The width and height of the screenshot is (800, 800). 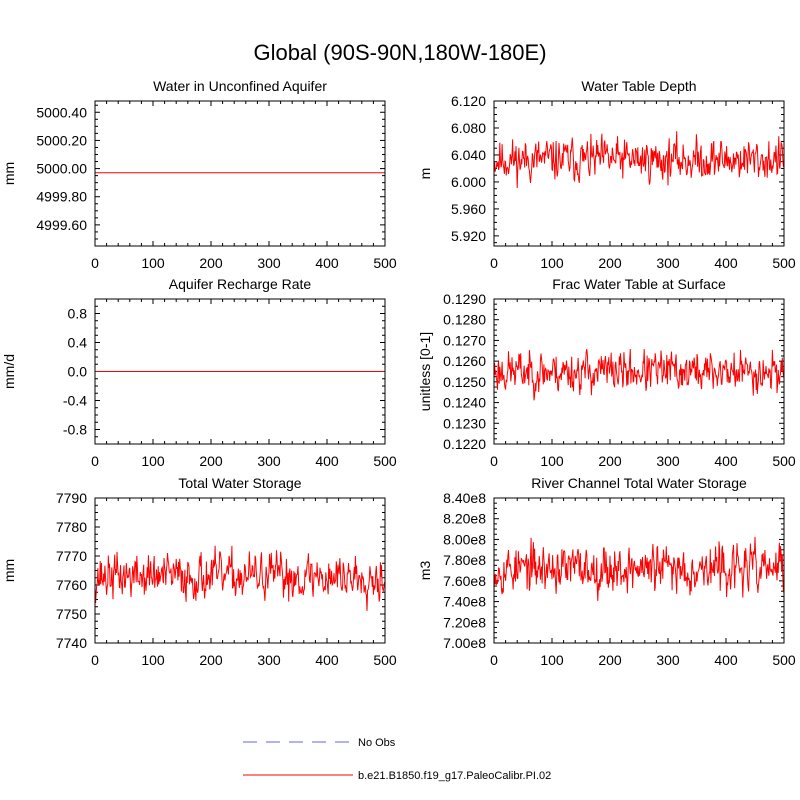 What do you see at coordinates (464, 560) in the screenshot?
I see `y-tick-label: 7.80e8` at bounding box center [464, 560].